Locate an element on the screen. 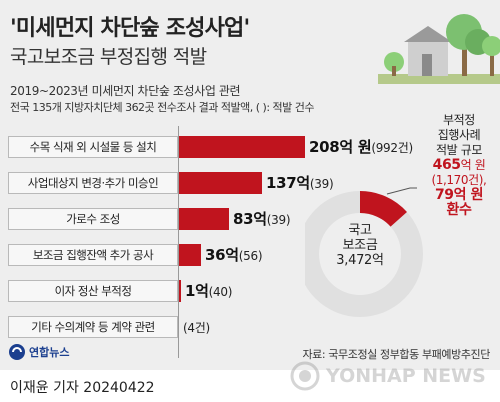  callout-line2: 집행사례 is located at coordinates (459, 135).